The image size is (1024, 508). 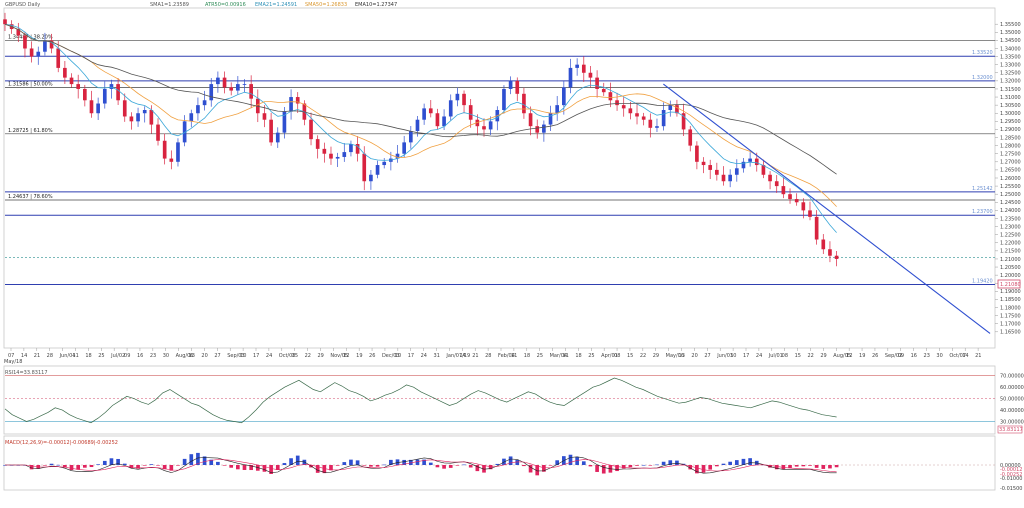 I want to click on date-tick-label: Aug/05, so click(x=842, y=356).